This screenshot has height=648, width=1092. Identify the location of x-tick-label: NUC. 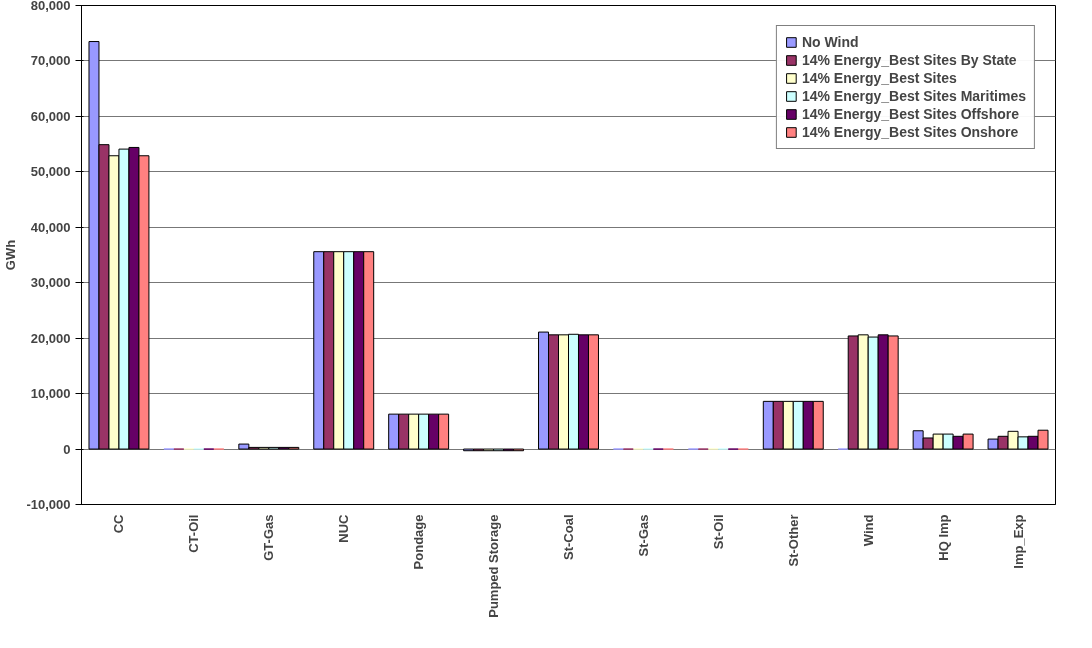
(344, 528).